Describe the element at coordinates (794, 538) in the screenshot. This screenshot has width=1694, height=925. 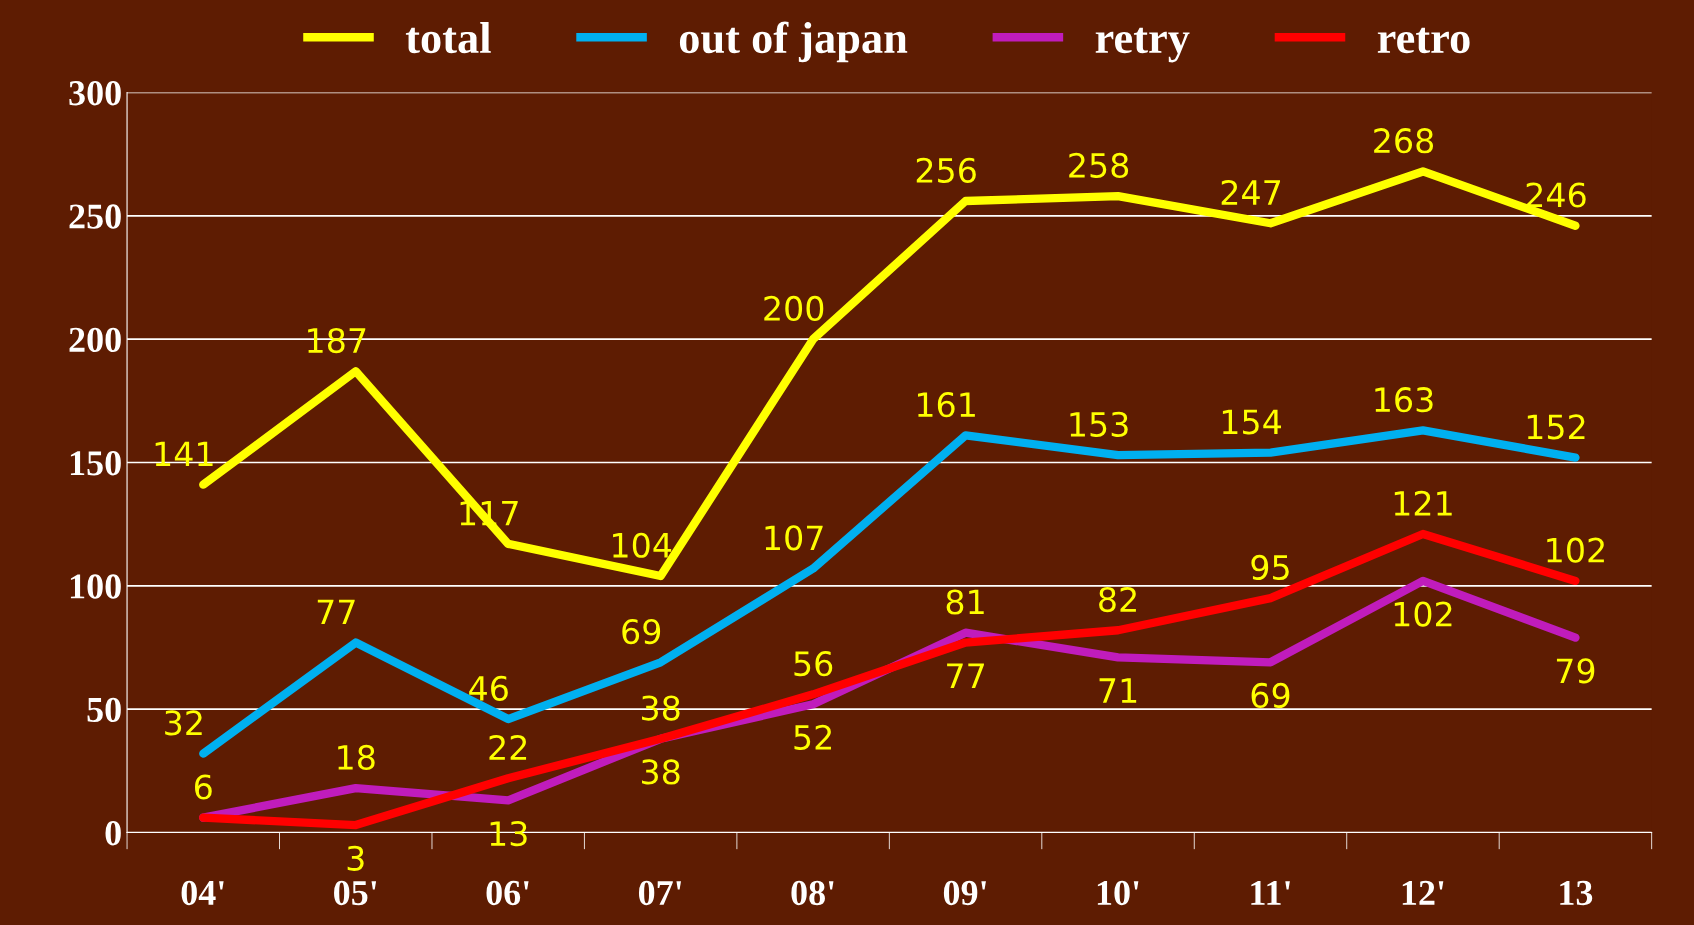
I see `data-label: 107` at that location.